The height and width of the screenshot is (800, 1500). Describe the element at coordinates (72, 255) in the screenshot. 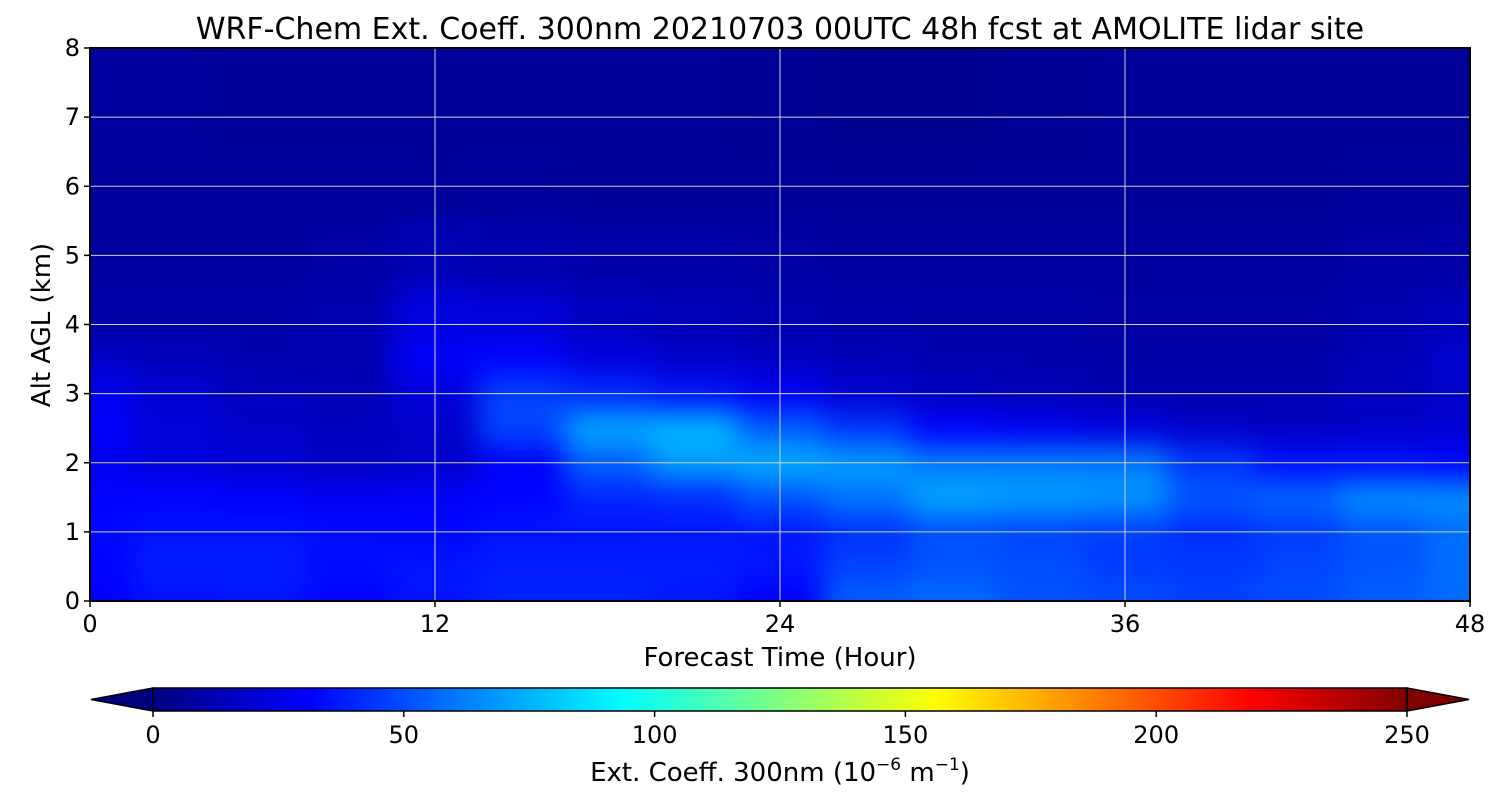

I see `y-tick-label: 5` at that location.